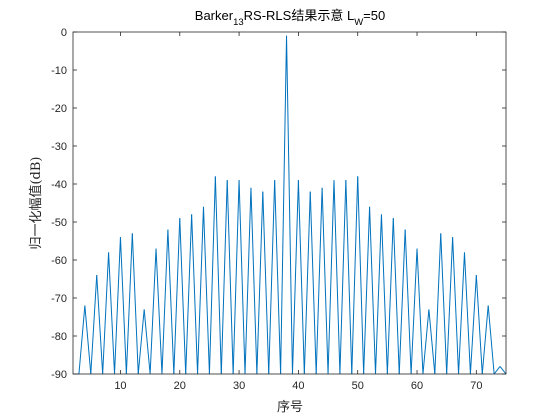  I want to click on title-prefix-subscript: 13, so click(238, 22).